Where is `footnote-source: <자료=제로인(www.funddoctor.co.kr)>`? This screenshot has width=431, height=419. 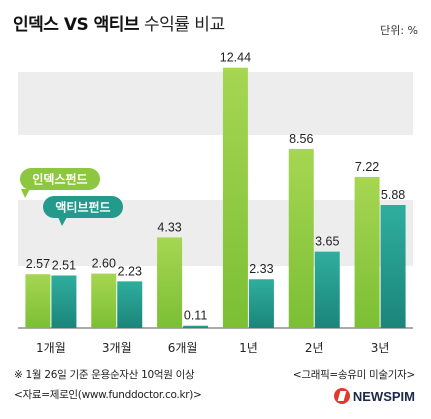
footnote-source: <자료=제로인(www.funddoctor.co.kr)> is located at coordinates (108, 395).